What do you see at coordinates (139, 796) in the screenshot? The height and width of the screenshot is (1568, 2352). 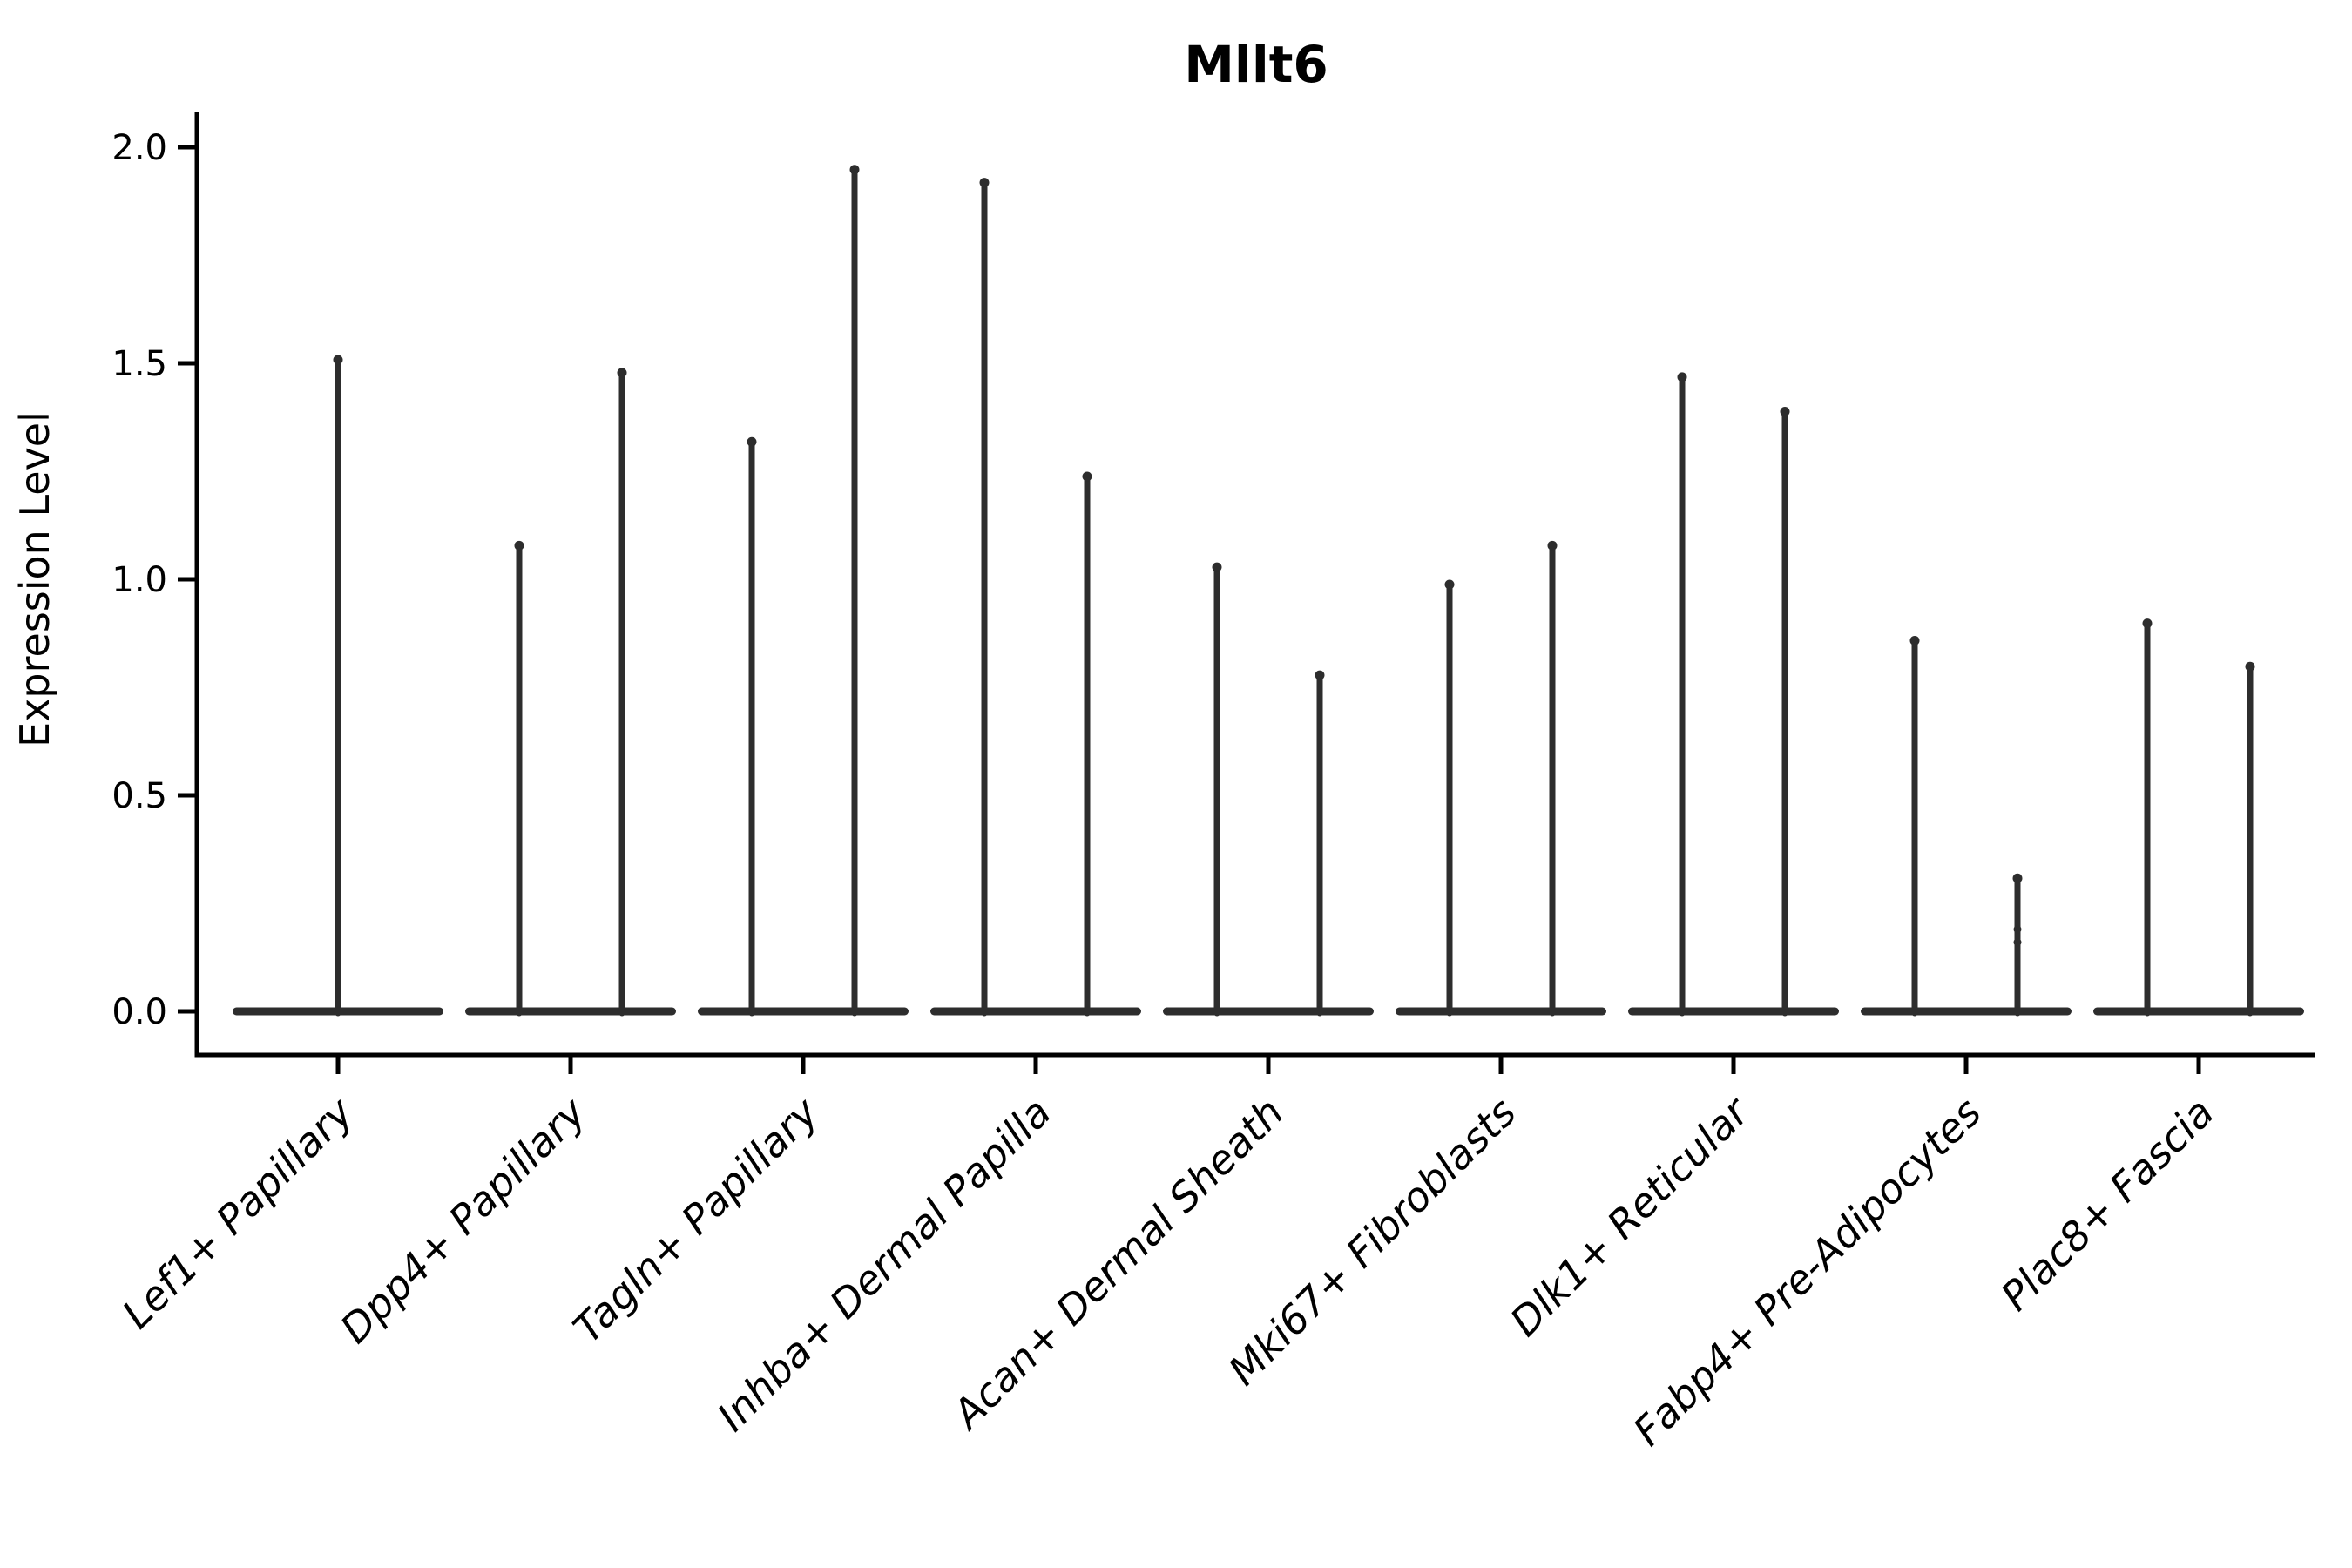 I see `y-tick-label: 0.5` at bounding box center [139, 796].